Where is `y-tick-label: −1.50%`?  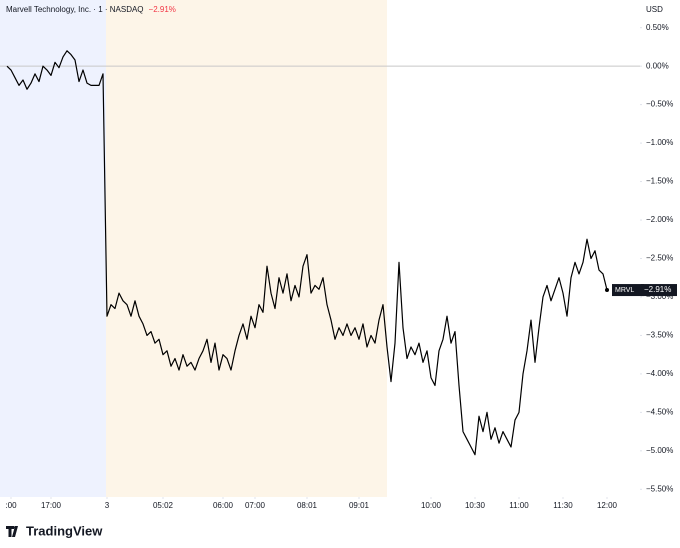
y-tick-label: −1.50% is located at coordinates (659, 181).